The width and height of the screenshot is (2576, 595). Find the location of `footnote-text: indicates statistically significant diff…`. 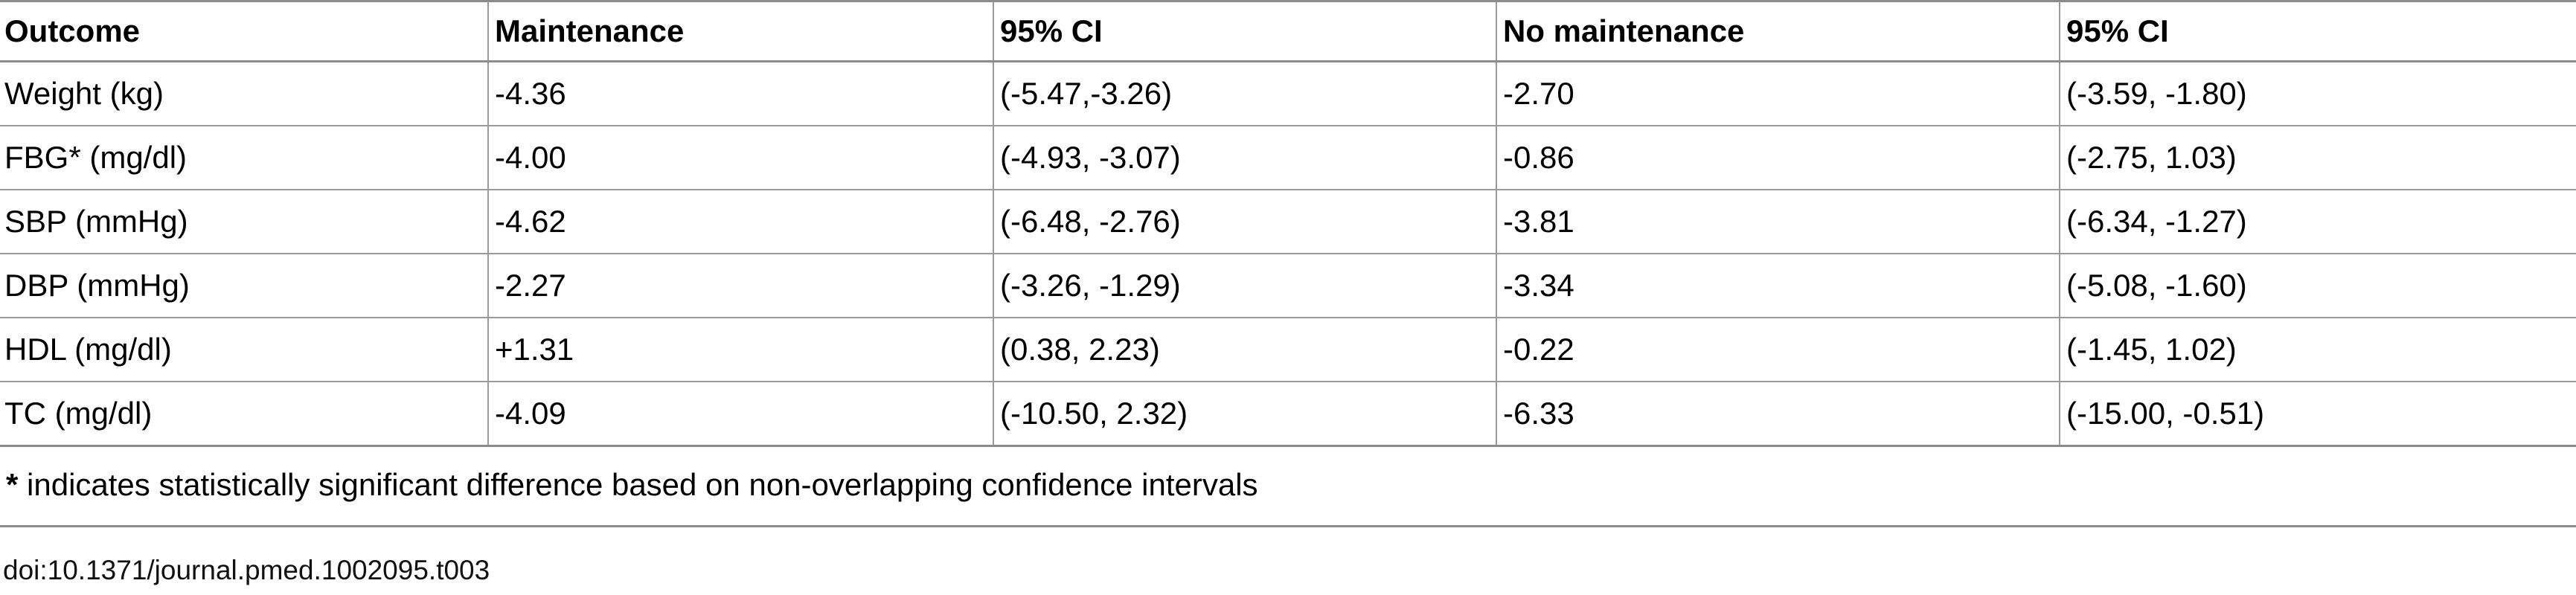

footnote-text: indicates statistically significant diff… is located at coordinates (638, 484).